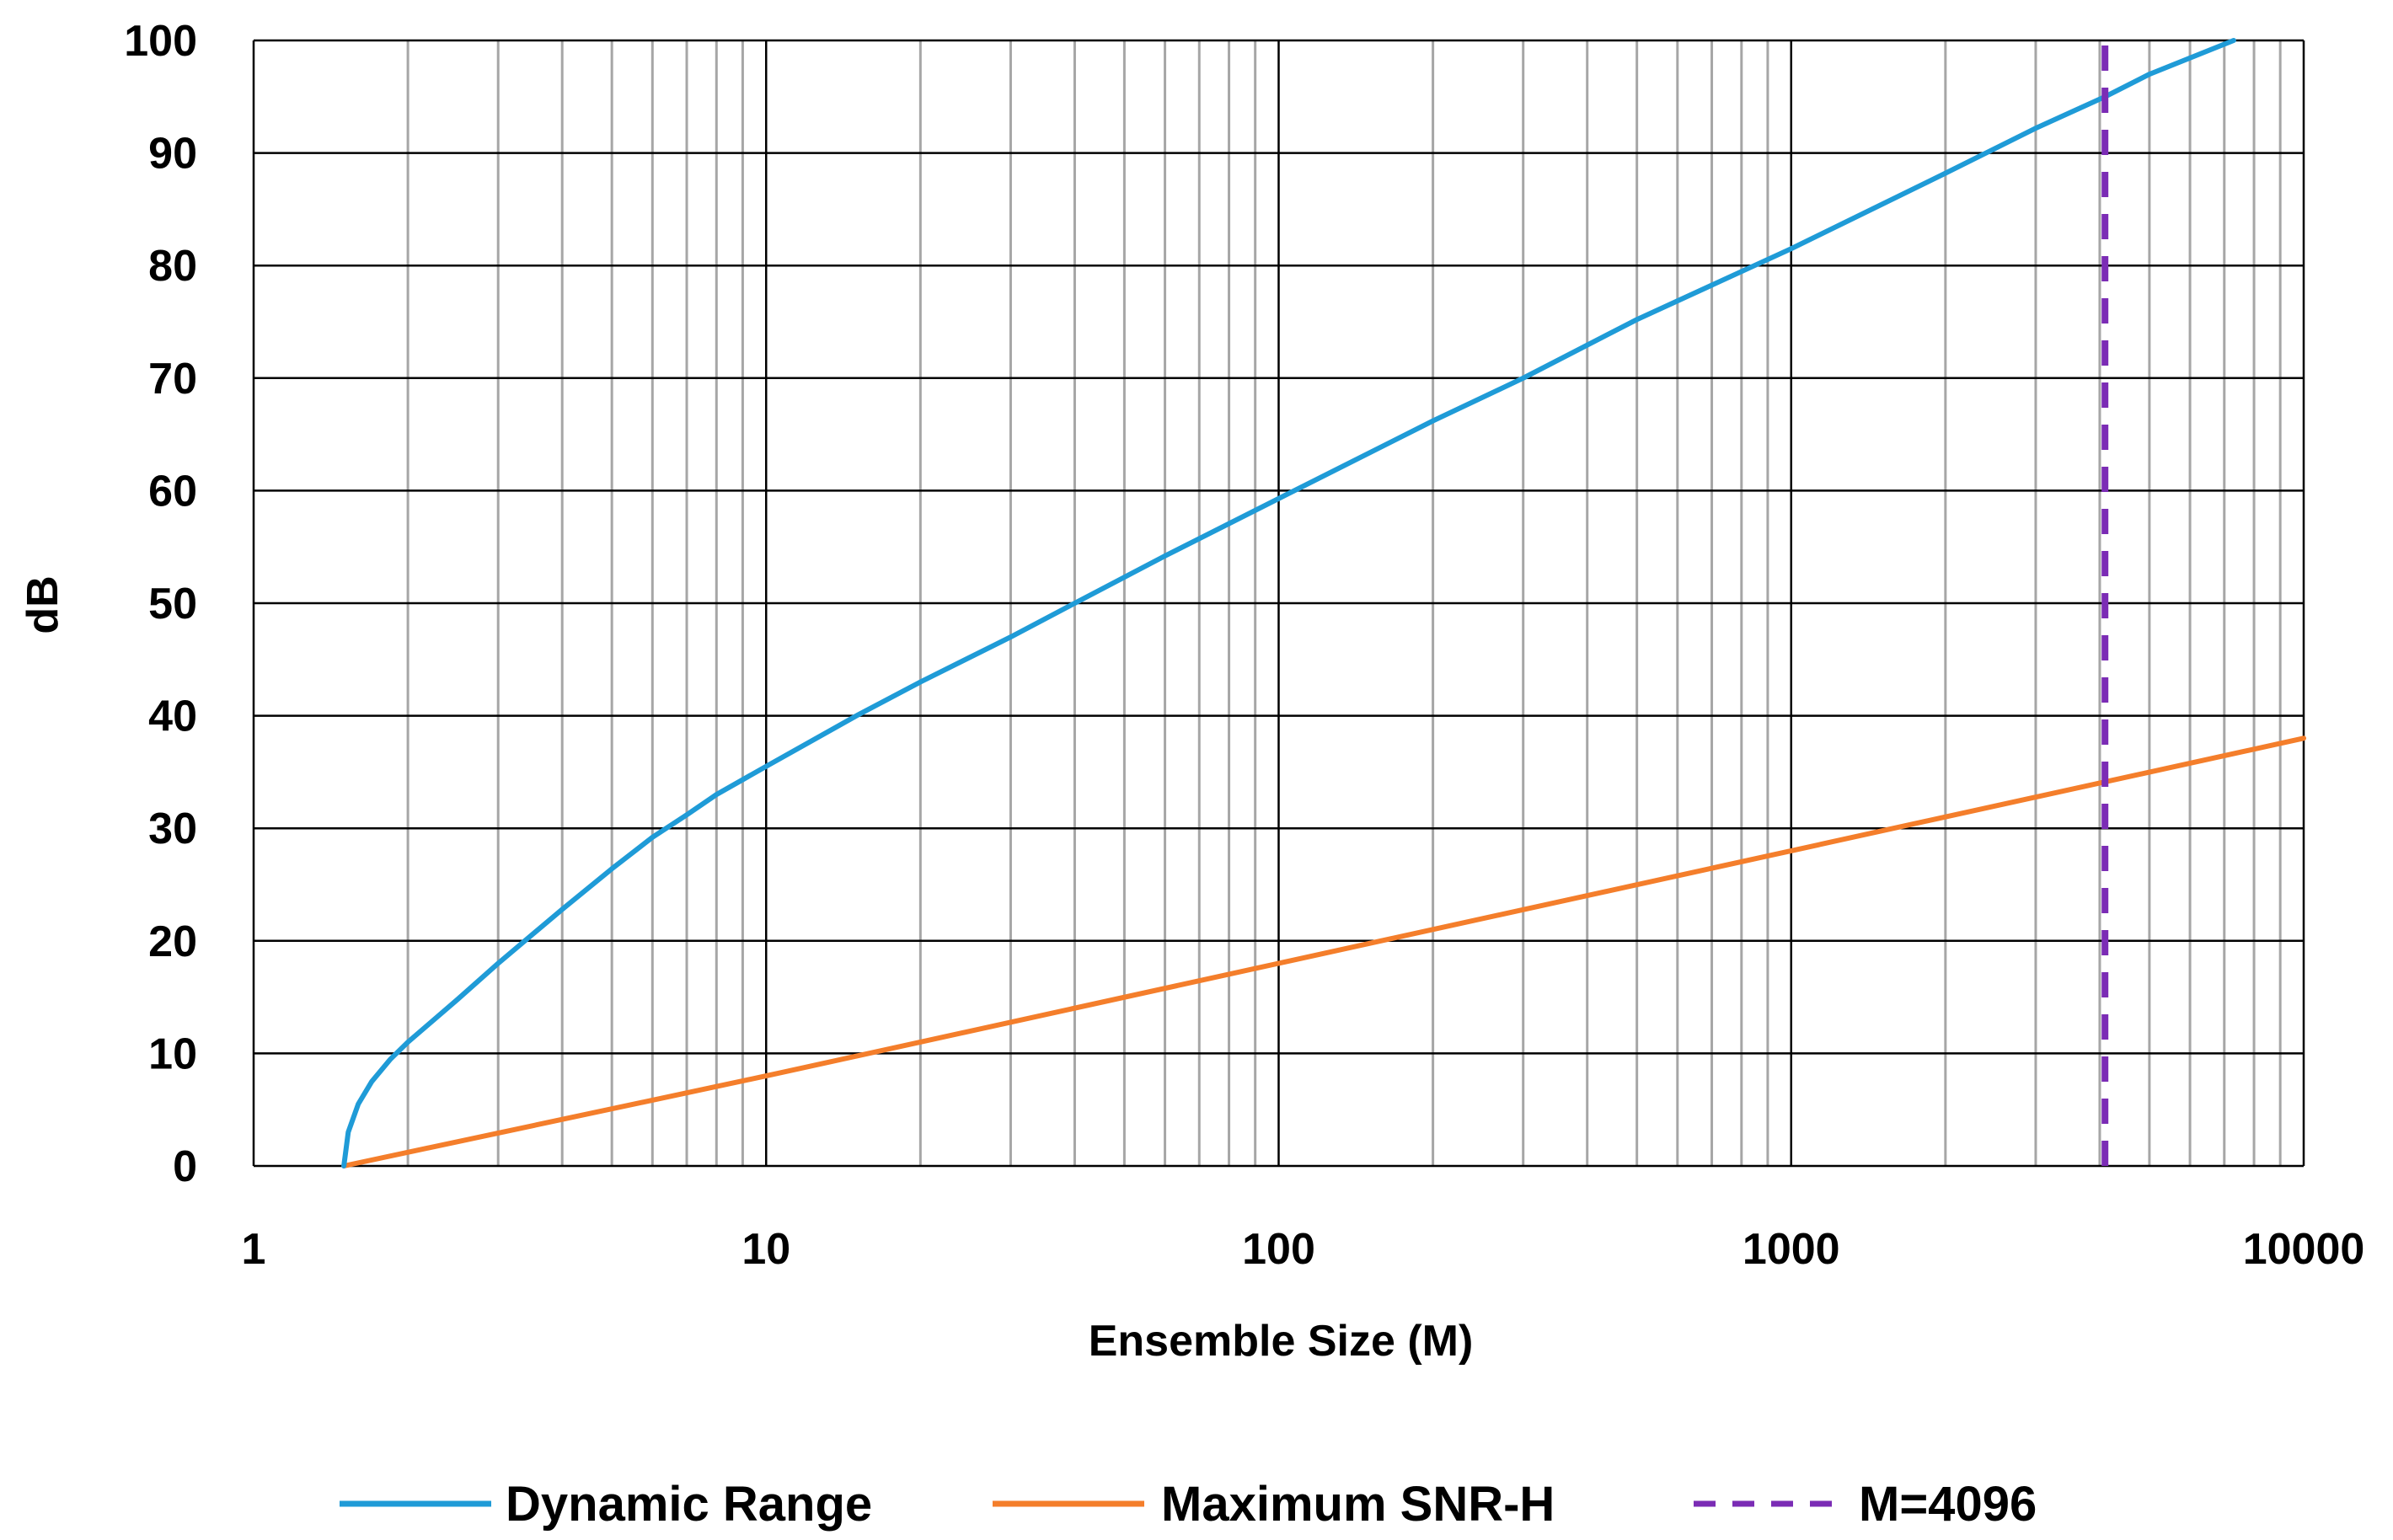 The width and height of the screenshot is (2393, 1540). Describe the element at coordinates (1358, 1504) in the screenshot. I see `legend-label-maximum-snr-h: Maximum SNR-H` at that location.